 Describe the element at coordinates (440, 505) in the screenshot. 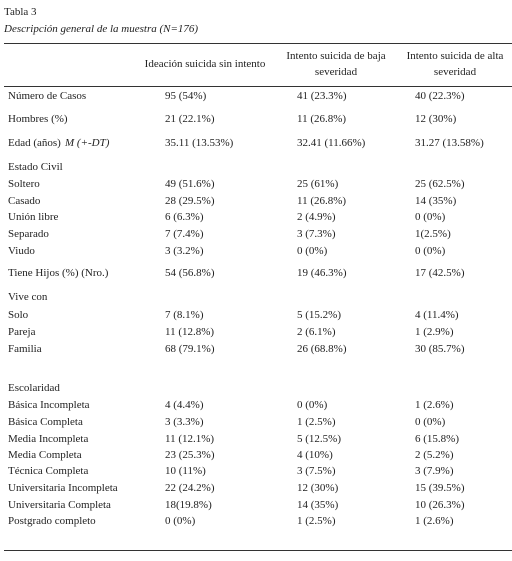

I see `cell: 10 (26.3%)` at that location.